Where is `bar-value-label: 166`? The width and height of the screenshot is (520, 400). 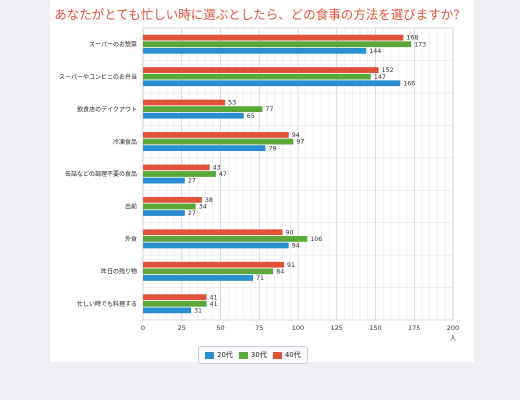
bar-value-label: 166 is located at coordinates (409, 83).